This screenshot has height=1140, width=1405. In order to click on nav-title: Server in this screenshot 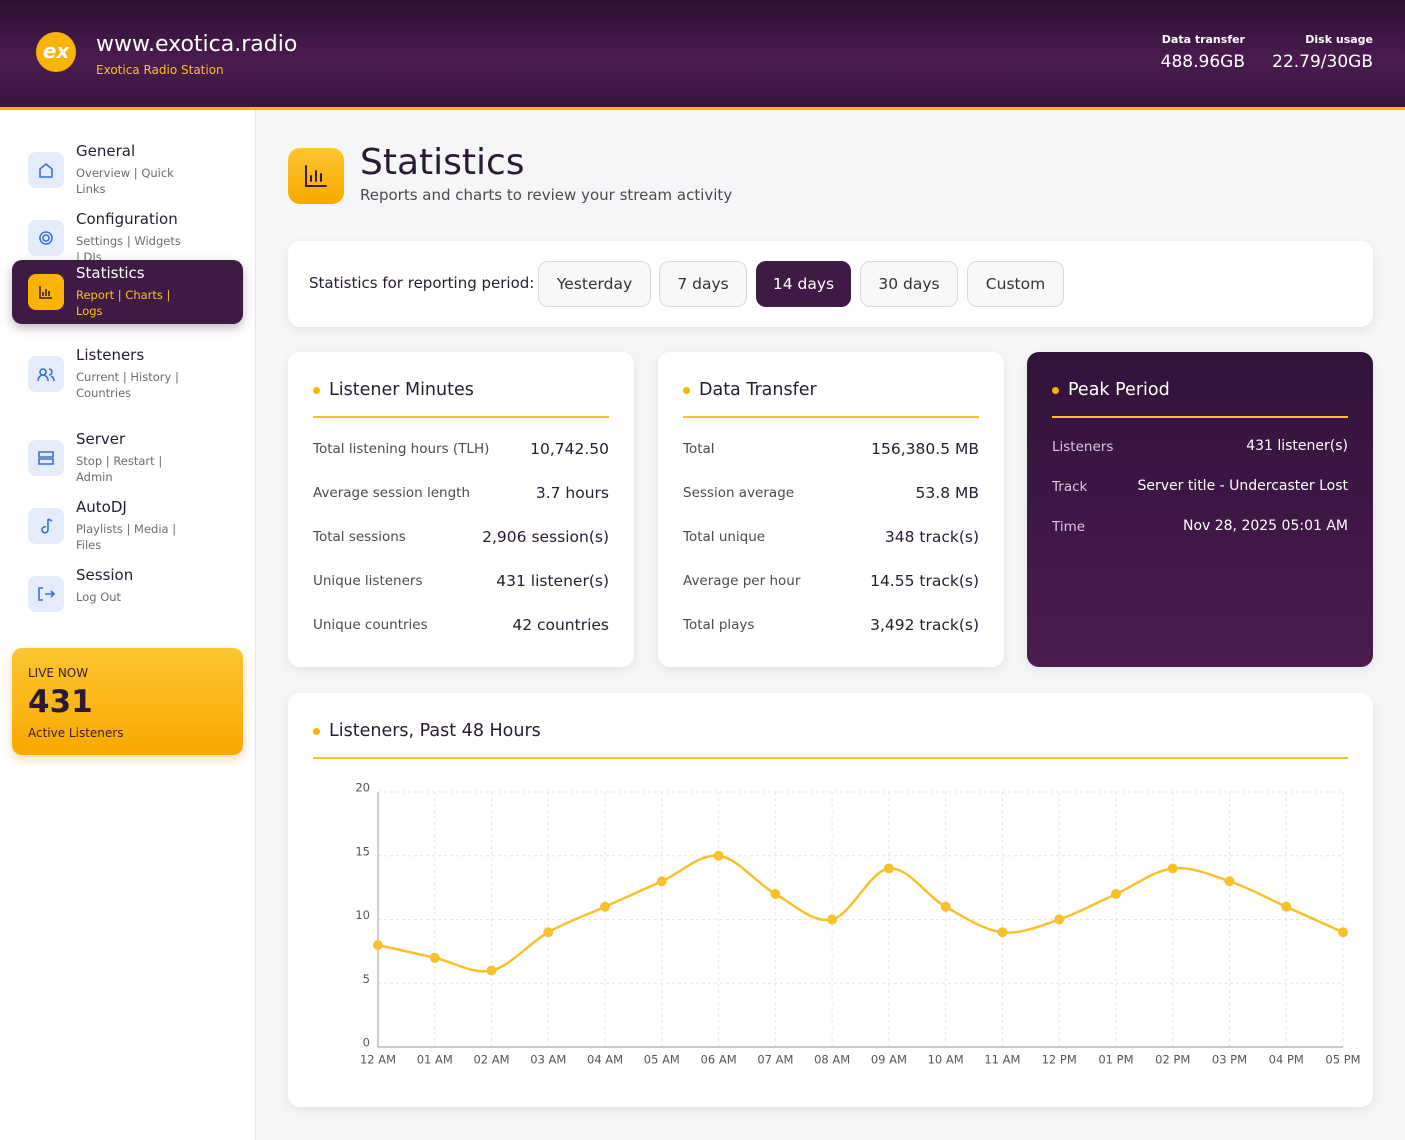, I will do `click(101, 439)`.